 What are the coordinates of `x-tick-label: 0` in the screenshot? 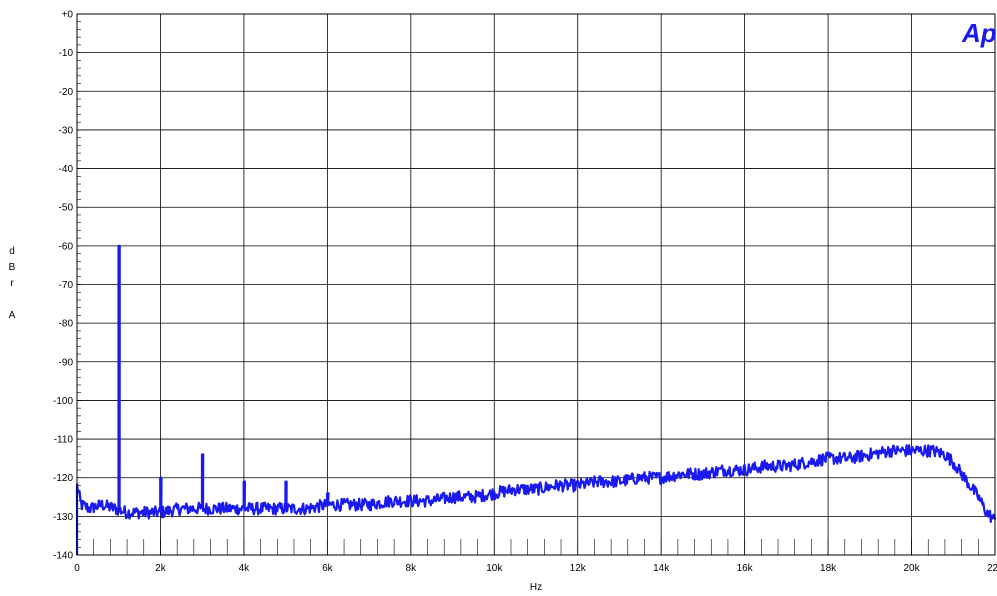 It's located at (77, 568).